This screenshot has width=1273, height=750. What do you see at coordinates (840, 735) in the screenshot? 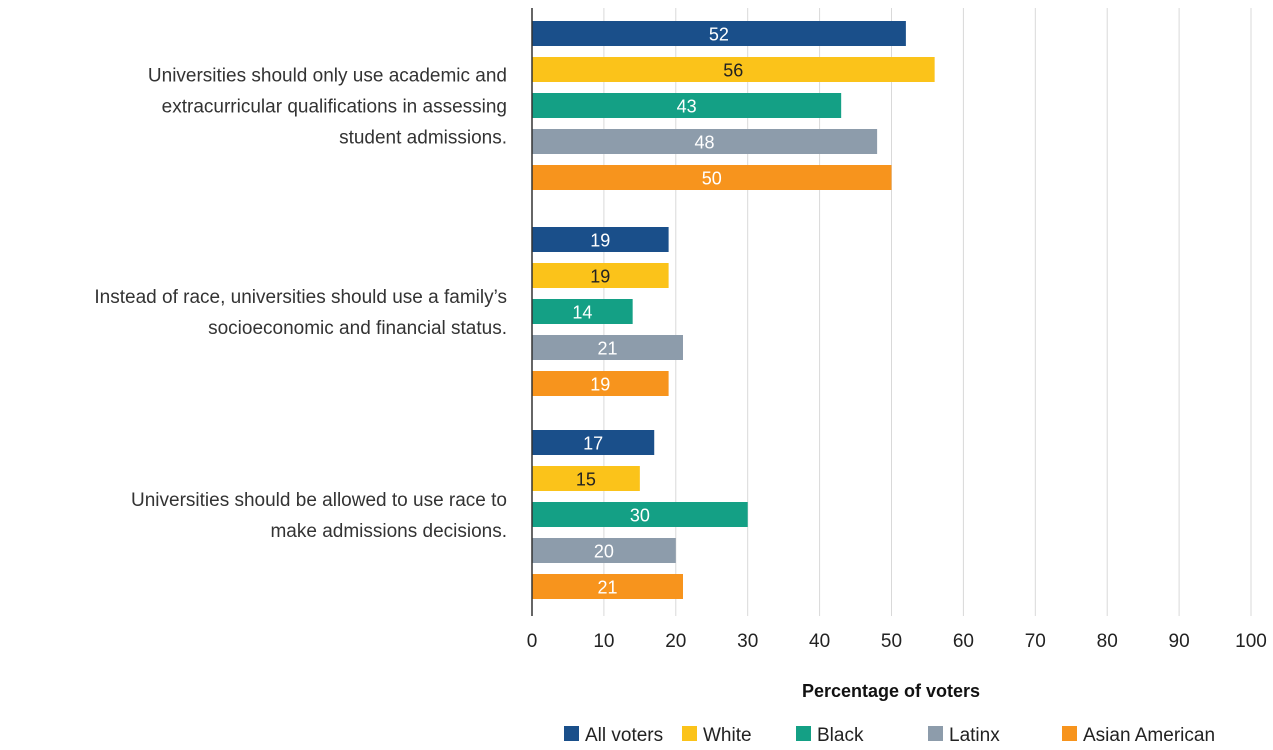
I see `legend-label: Black` at bounding box center [840, 735].